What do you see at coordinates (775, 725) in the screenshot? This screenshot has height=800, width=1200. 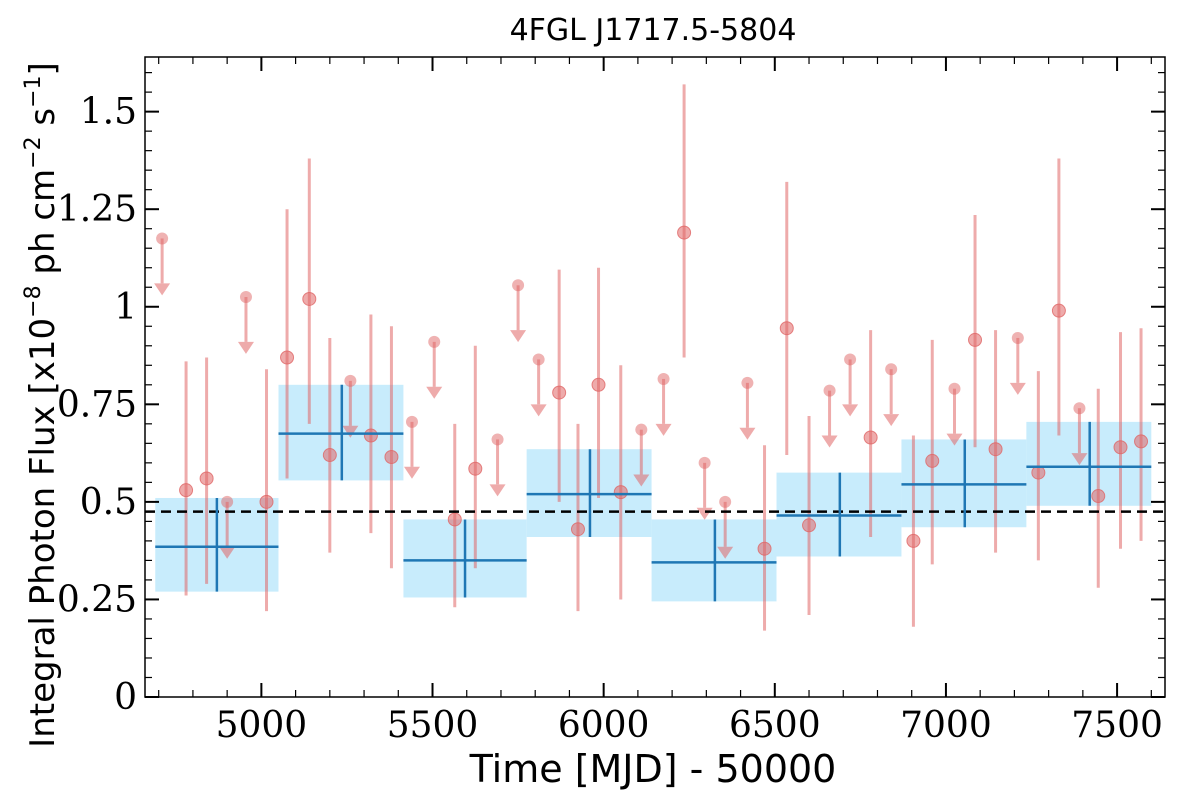 I see `x-tick-label: 6500` at bounding box center [775, 725].